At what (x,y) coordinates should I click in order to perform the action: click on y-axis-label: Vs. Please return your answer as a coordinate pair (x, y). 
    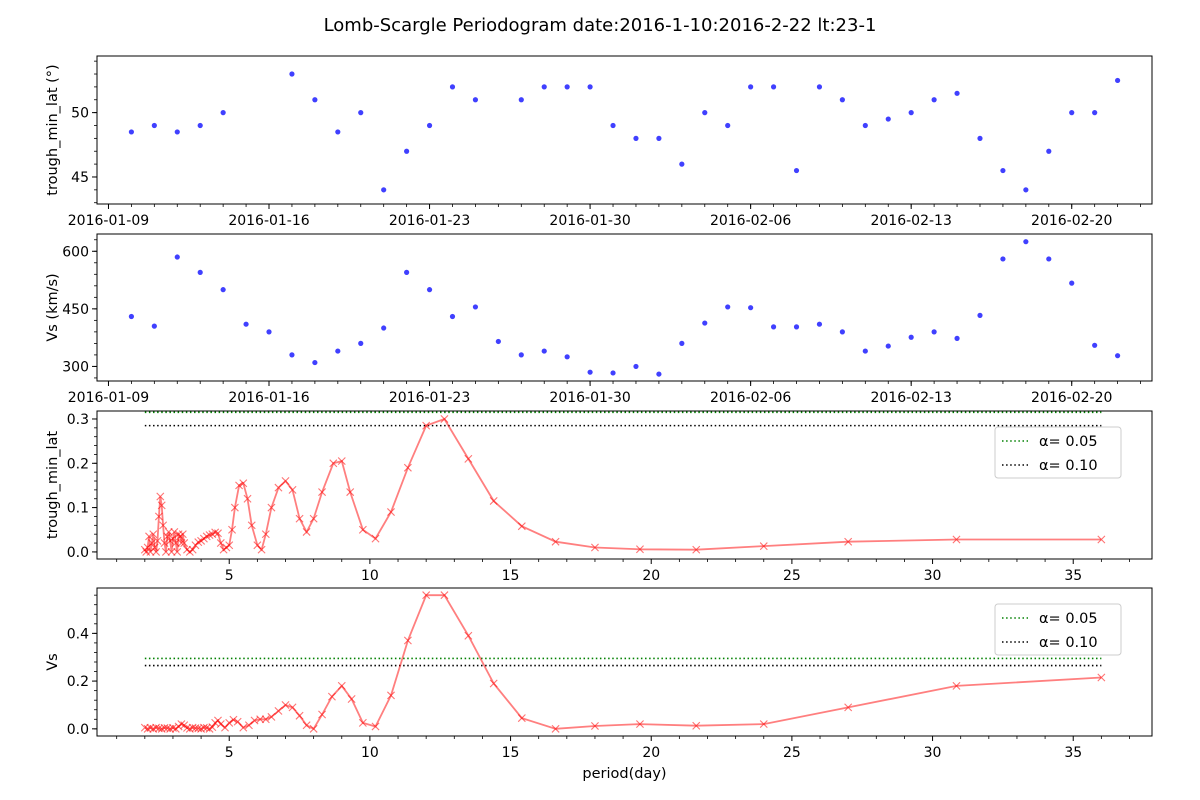
    Looking at the image, I should click on (53, 661).